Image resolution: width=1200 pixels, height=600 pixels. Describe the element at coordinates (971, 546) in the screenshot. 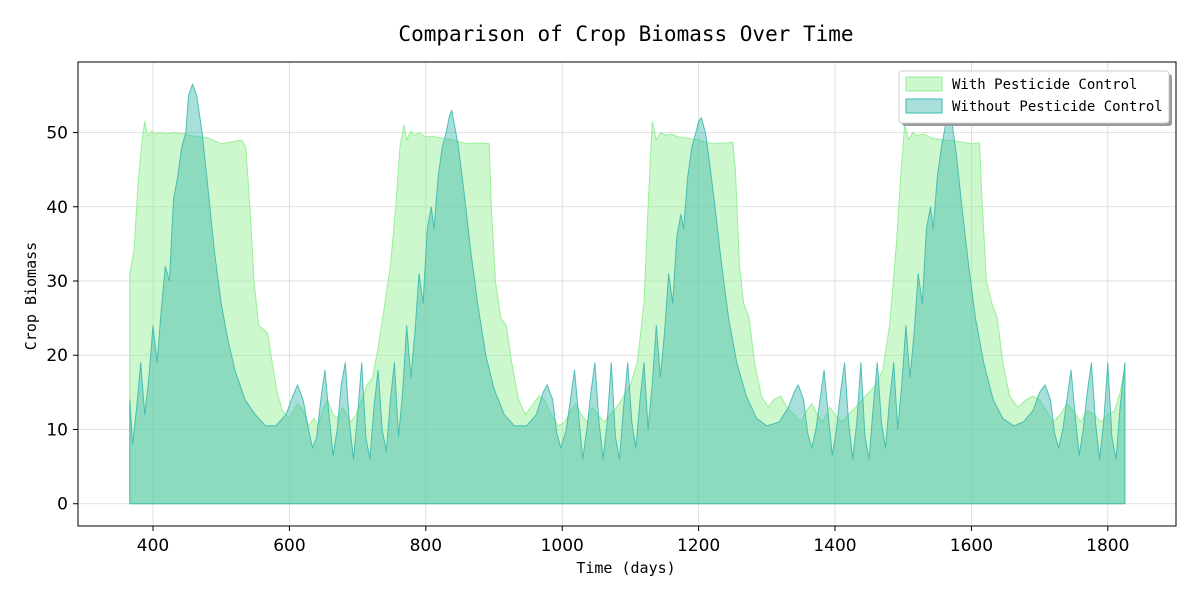

I see `x-tick-label: 1600` at that location.